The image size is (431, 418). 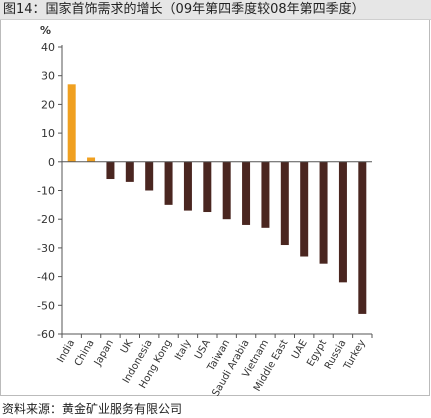 I want to click on bar-russia, so click(x=342, y=222).